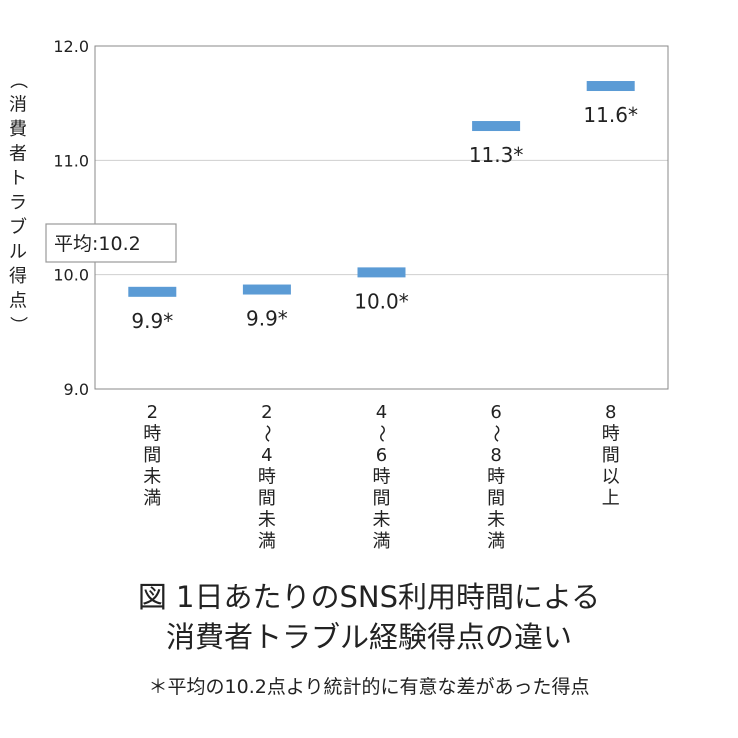 The width and height of the screenshot is (738, 738). Describe the element at coordinates (18, 252) in the screenshot. I see `y-axis-label-char: ル` at that location.